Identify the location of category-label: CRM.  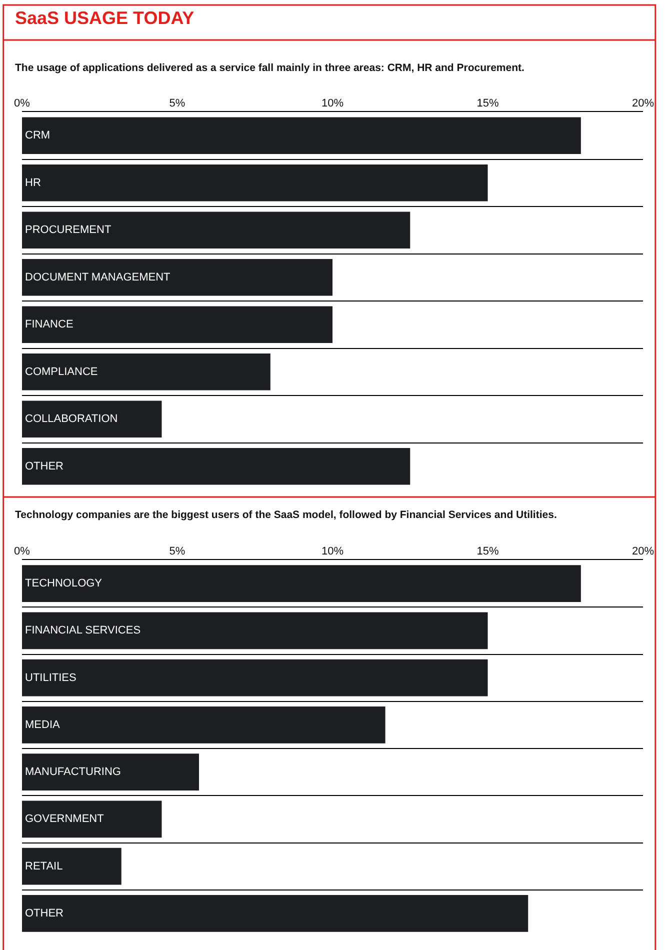
(37, 136).